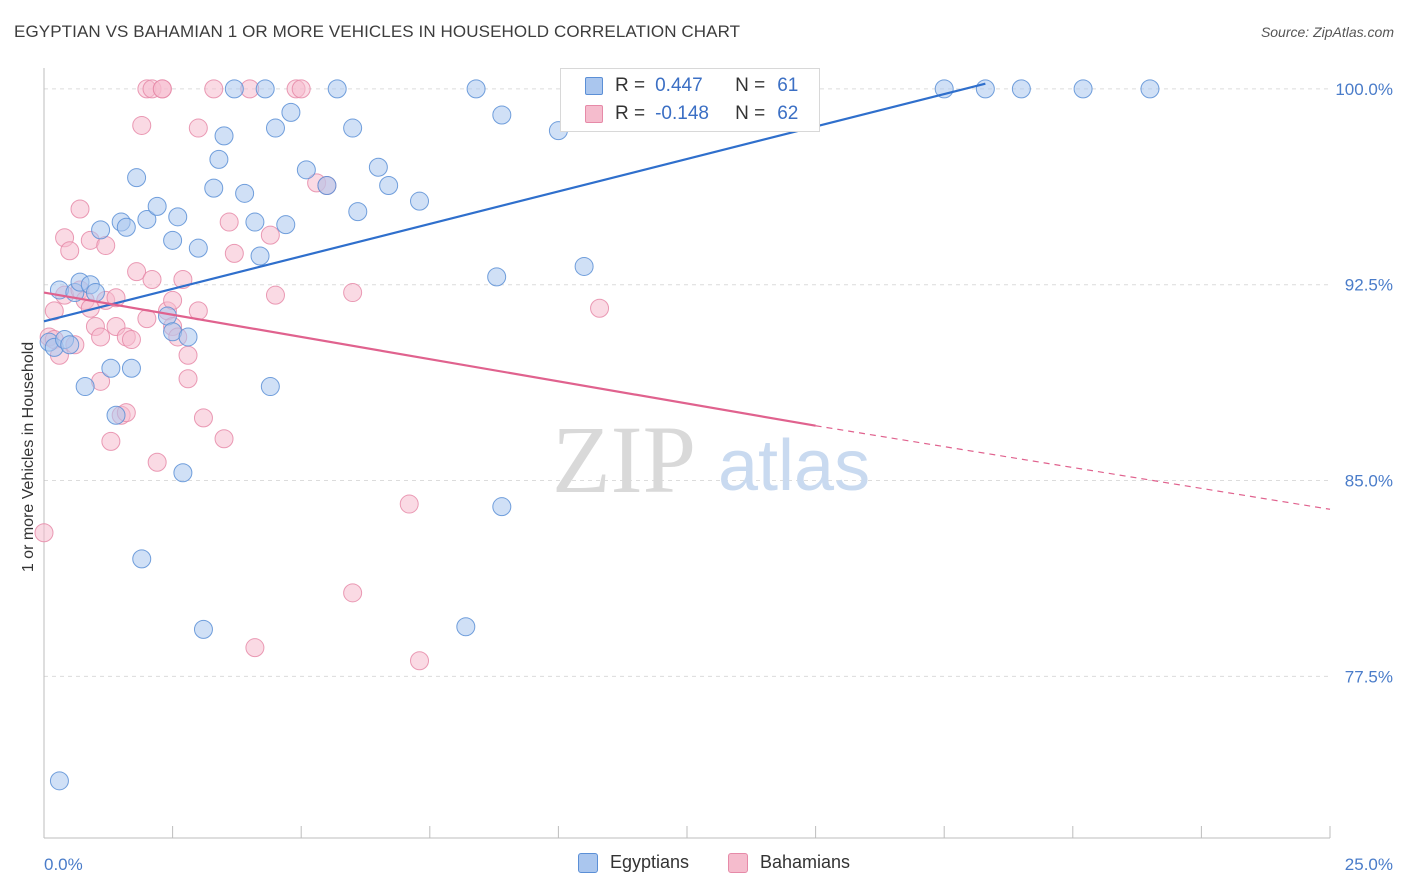 Image resolution: width=1406 pixels, height=892 pixels. I want to click on watermark: ZIP atlas, so click(711, 459).